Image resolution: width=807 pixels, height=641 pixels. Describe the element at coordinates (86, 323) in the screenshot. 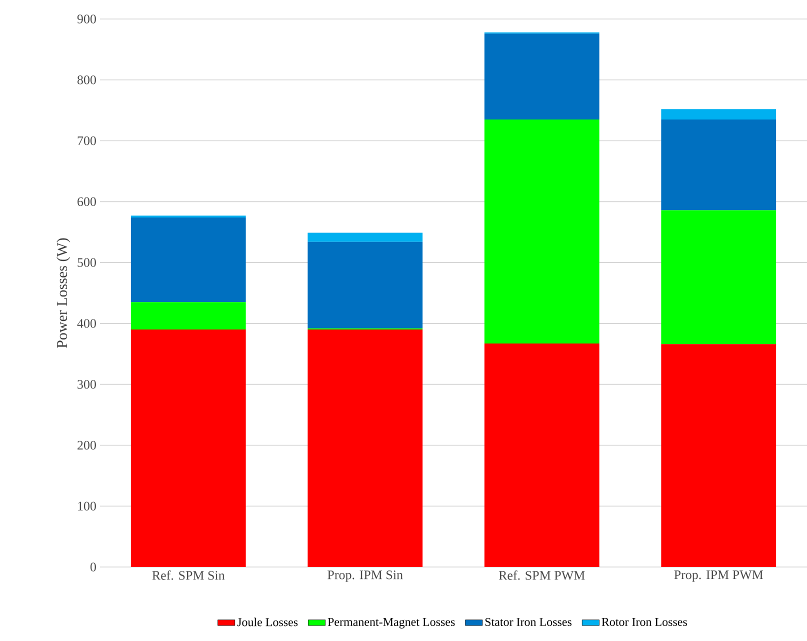

I see `y-tick-label: 400` at that location.